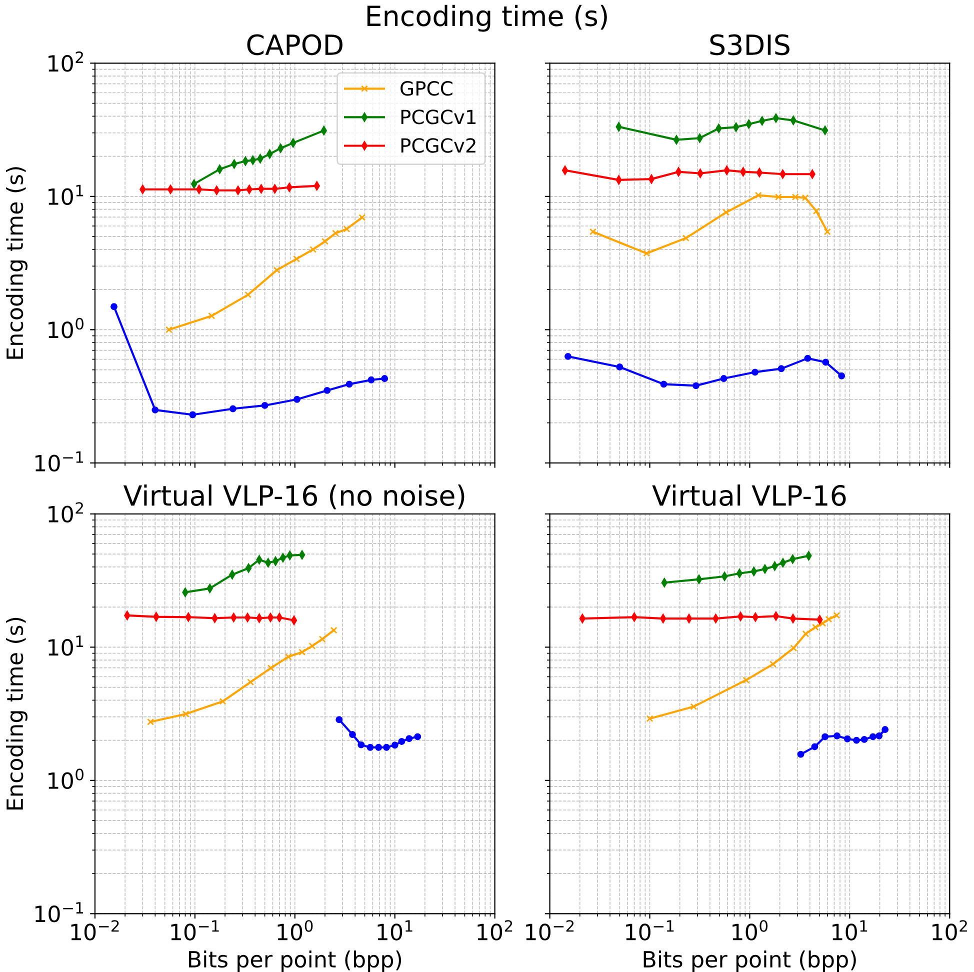  Describe the element at coordinates (749, 495) in the screenshot. I see `chart-title: Virtual VLP-16` at that location.